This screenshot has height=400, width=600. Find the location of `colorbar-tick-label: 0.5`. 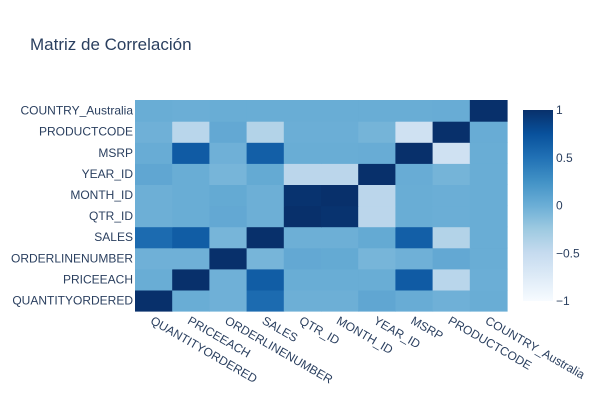

colorbar-tick-label: 0.5 is located at coordinates (564, 158).